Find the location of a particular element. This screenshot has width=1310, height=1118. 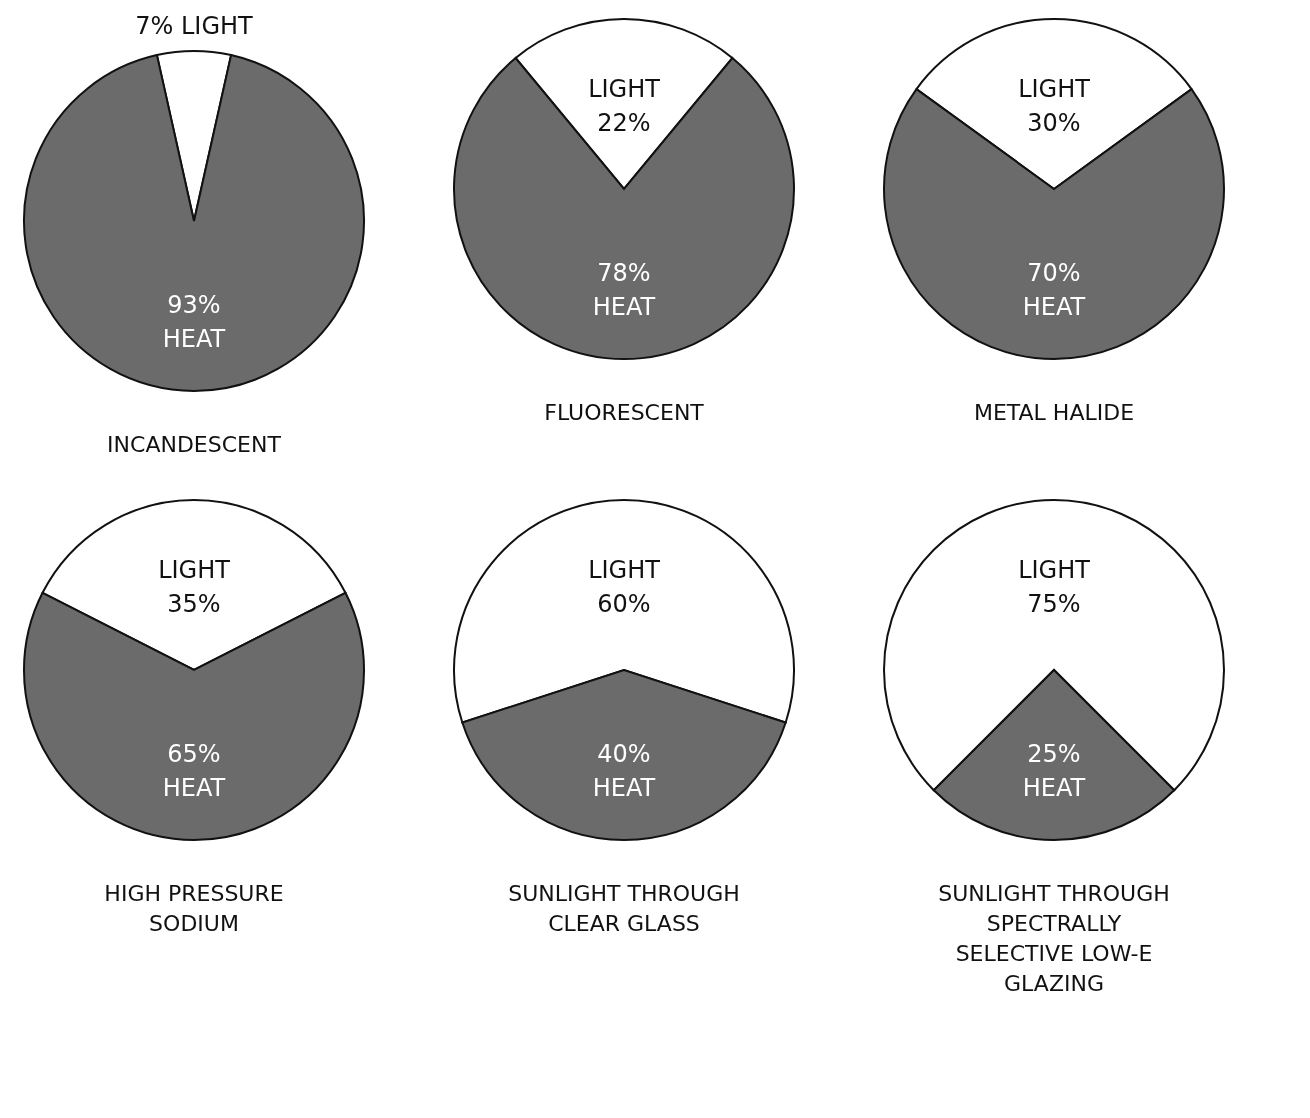

data-label: 30% is located at coordinates (1054, 123).